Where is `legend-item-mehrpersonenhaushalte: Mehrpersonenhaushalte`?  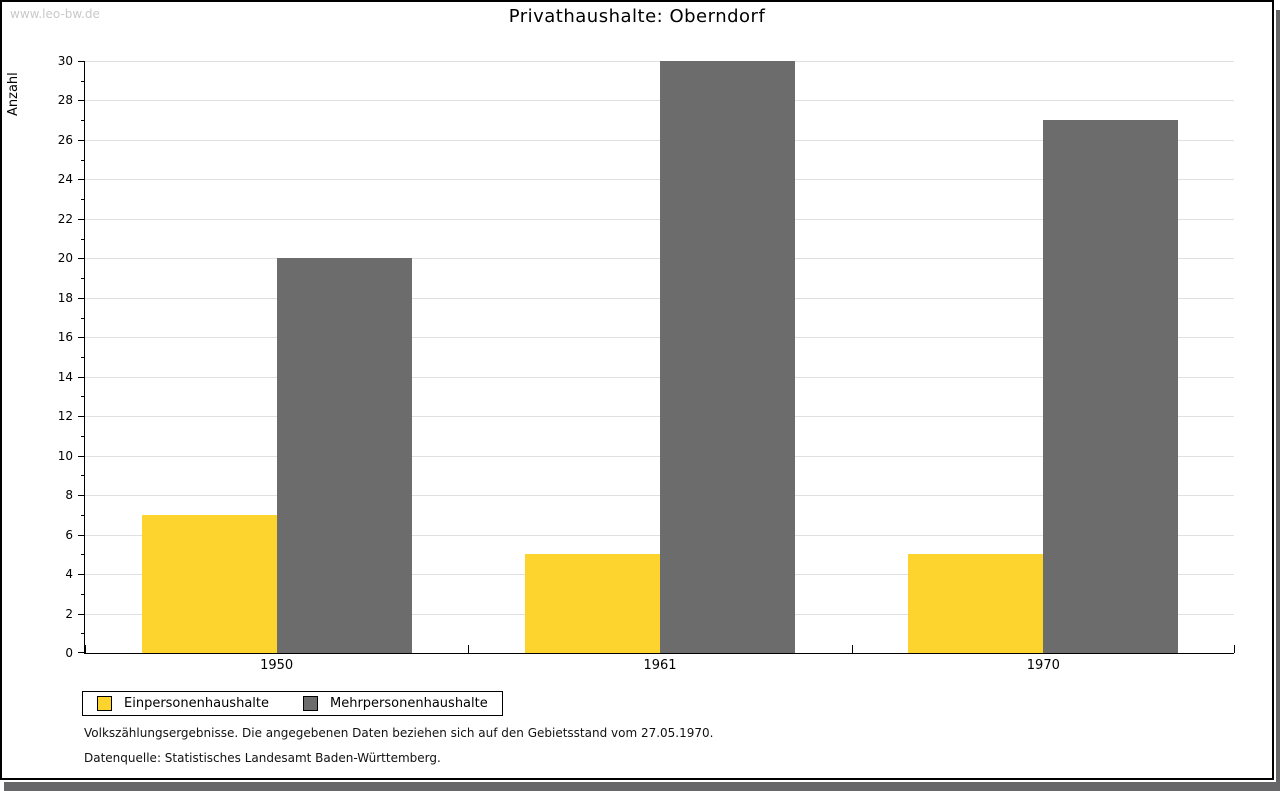
legend-item-mehrpersonenhaushalte: Mehrpersonenhaushalte is located at coordinates (395, 703).